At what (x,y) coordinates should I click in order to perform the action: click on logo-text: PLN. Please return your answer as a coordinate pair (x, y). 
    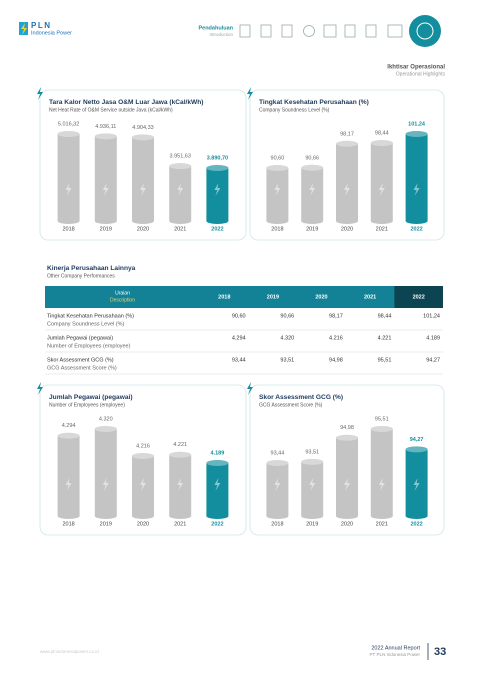
    Looking at the image, I should click on (41, 25).